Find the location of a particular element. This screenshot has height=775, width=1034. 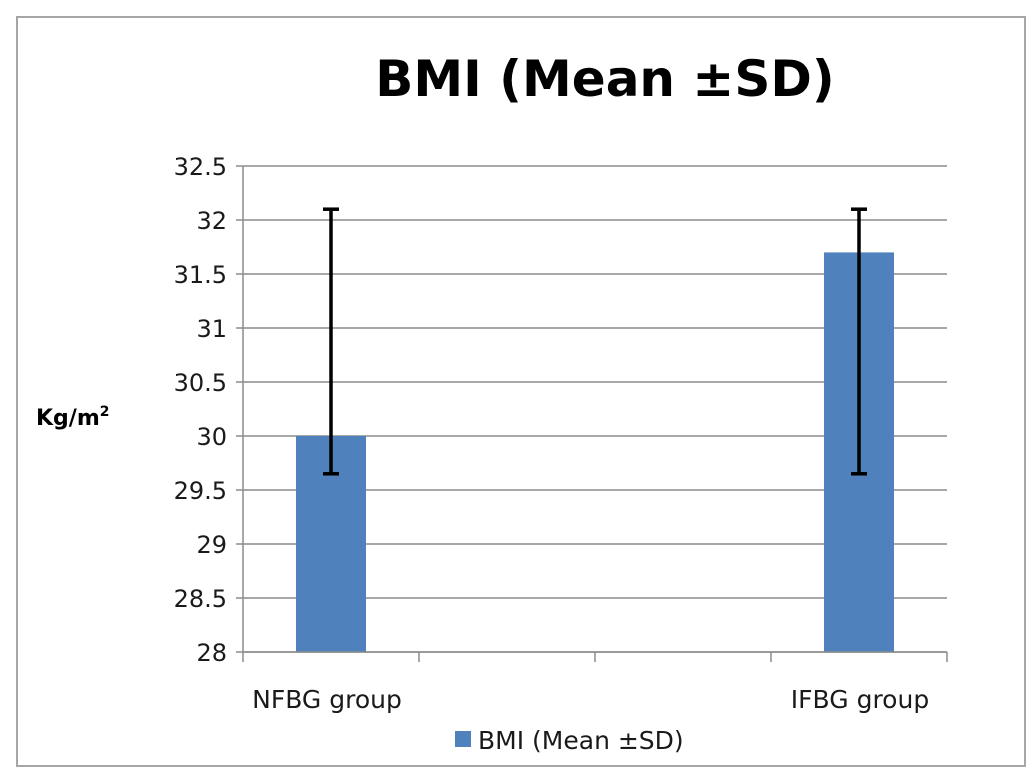

y-axis-label: Kg/m2 is located at coordinates (73, 417).